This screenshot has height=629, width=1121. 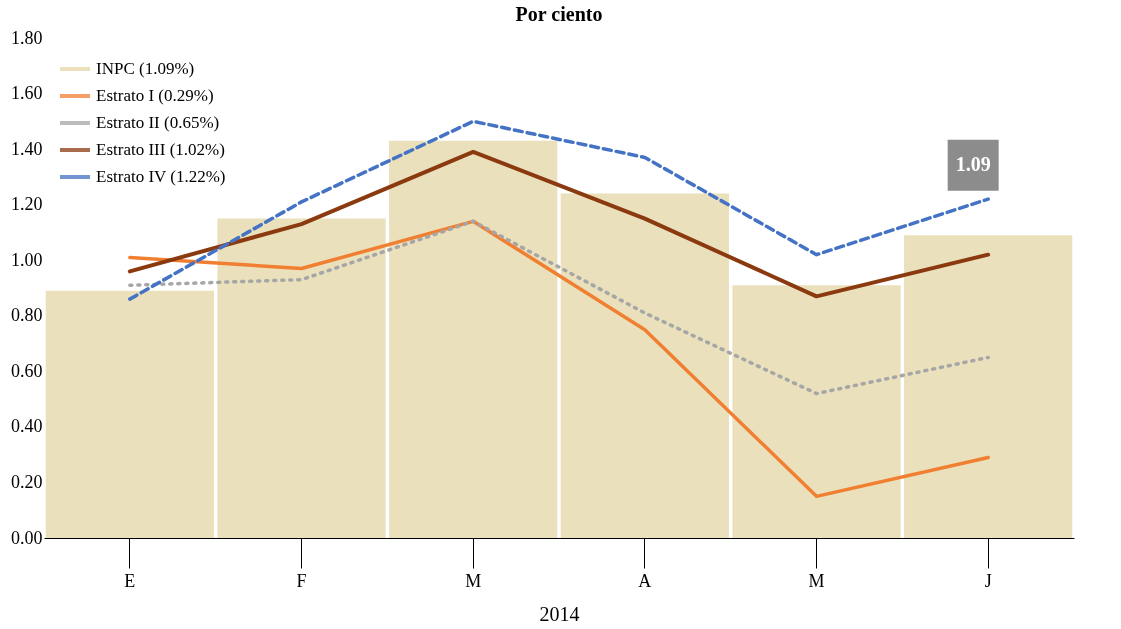 I want to click on legend-label: INPC (1.09%), so click(x=145, y=68).